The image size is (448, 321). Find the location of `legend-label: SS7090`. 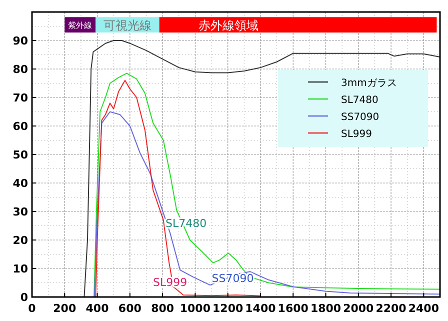

legend-label: SS7090 is located at coordinates (360, 117).